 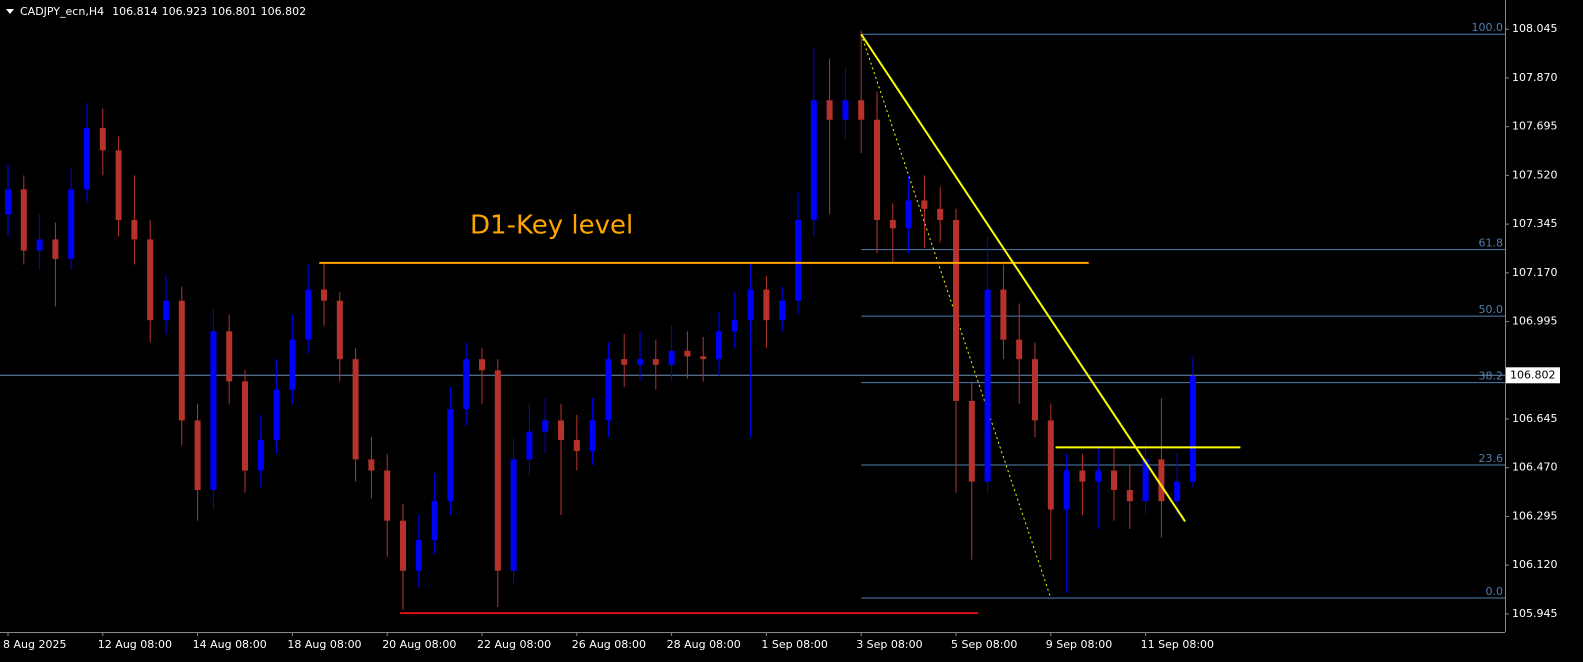 I want to click on x-tick-label: 14 Aug 08:00, so click(x=230, y=644).